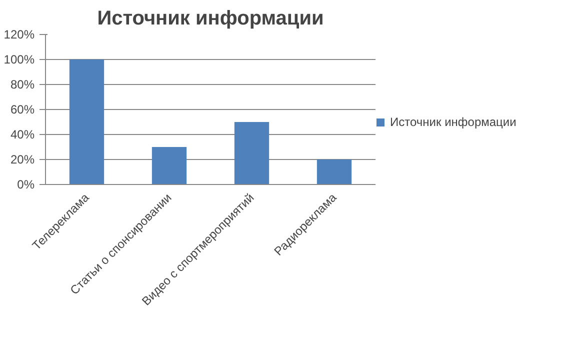 This screenshot has width=577, height=337. I want to click on y-tick-label: 60%, so click(22, 109).